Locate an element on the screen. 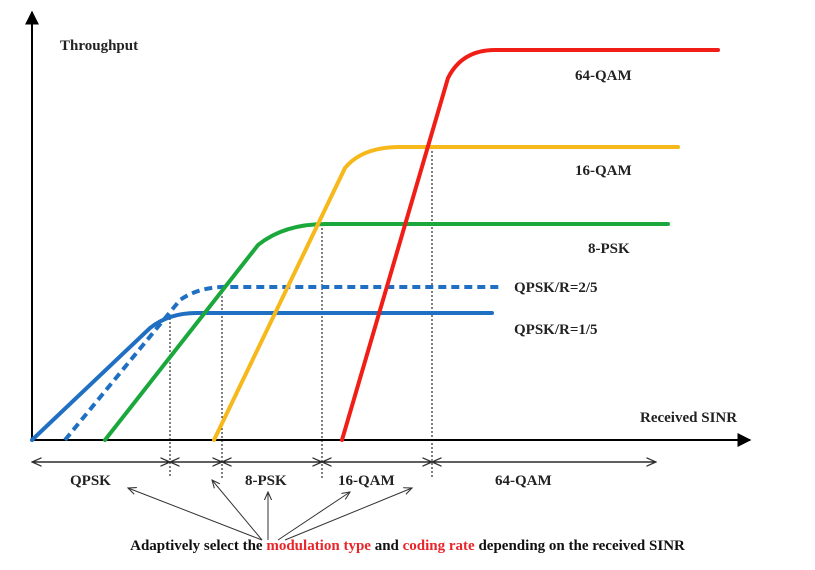  label-8psk: 8-PSK is located at coordinates (609, 249).